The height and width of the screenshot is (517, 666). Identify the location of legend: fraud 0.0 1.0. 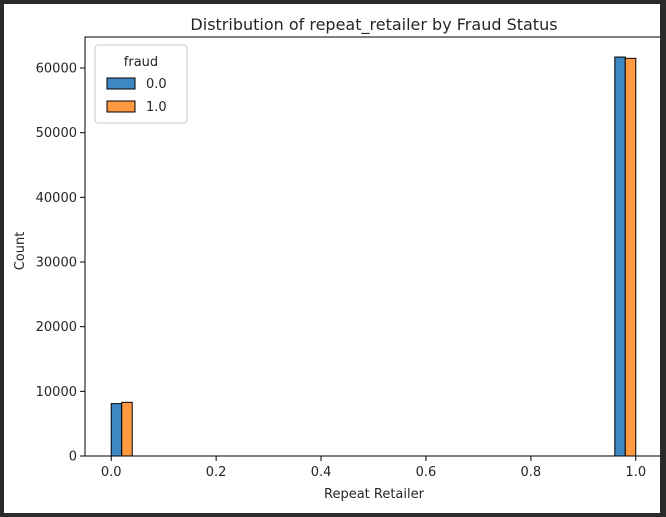
(141, 84).